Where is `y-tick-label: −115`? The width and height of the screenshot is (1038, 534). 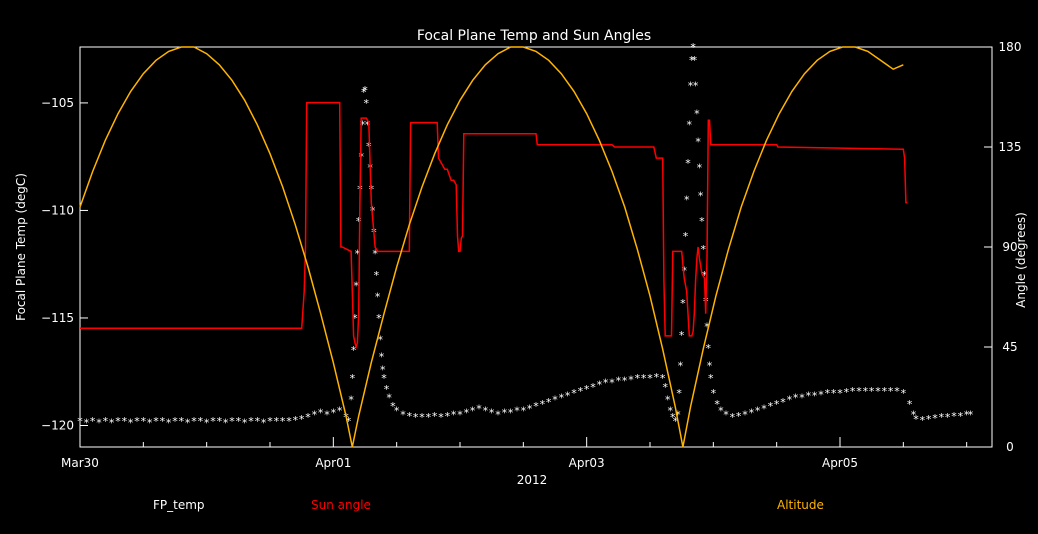
y-tick-label: −115 is located at coordinates (57, 318).